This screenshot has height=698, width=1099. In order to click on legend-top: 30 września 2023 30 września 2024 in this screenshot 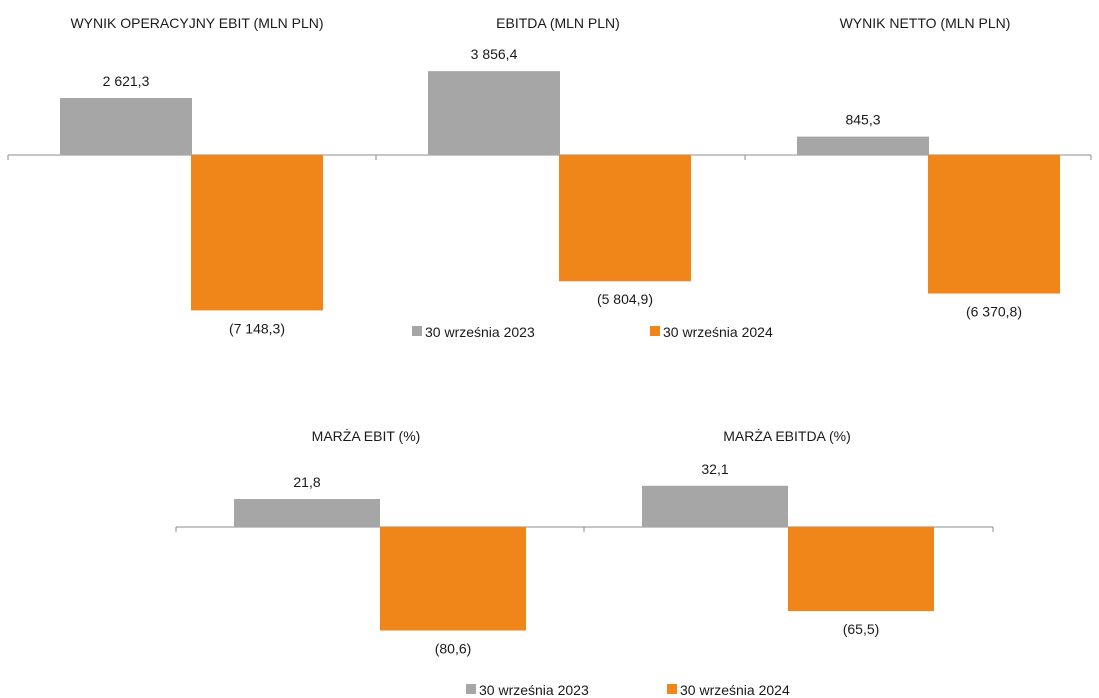, I will do `click(592, 332)`.